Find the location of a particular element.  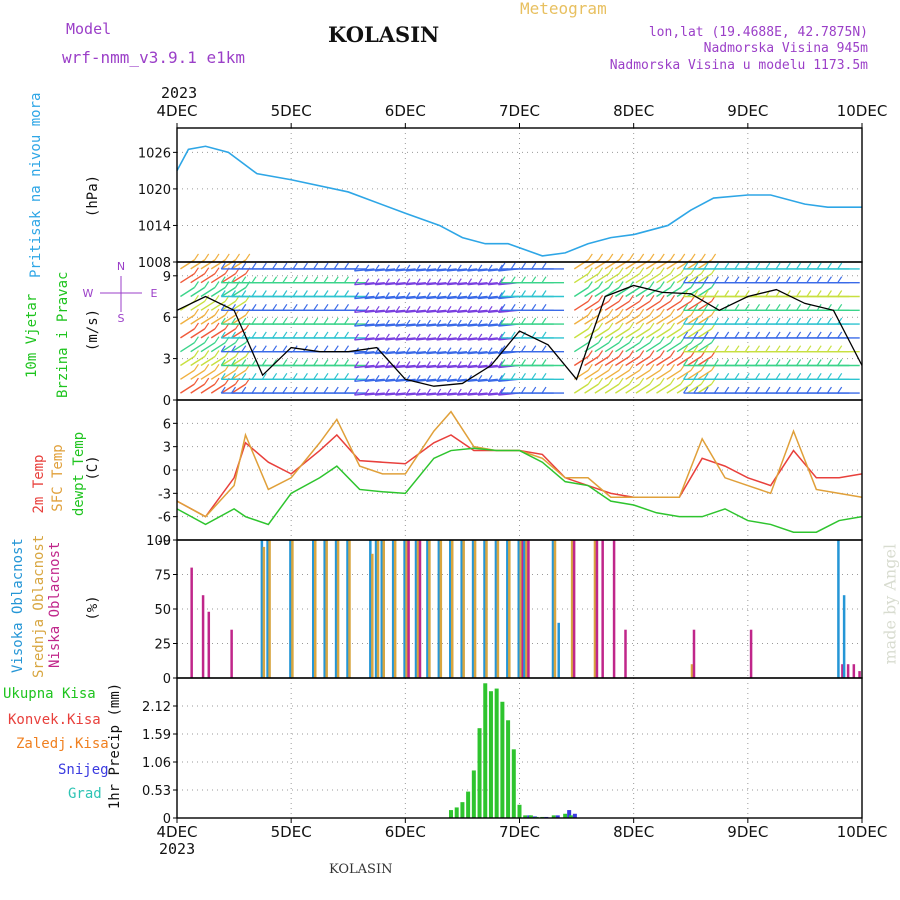

temp-tick-label: -6 is located at coordinates (164, 518).